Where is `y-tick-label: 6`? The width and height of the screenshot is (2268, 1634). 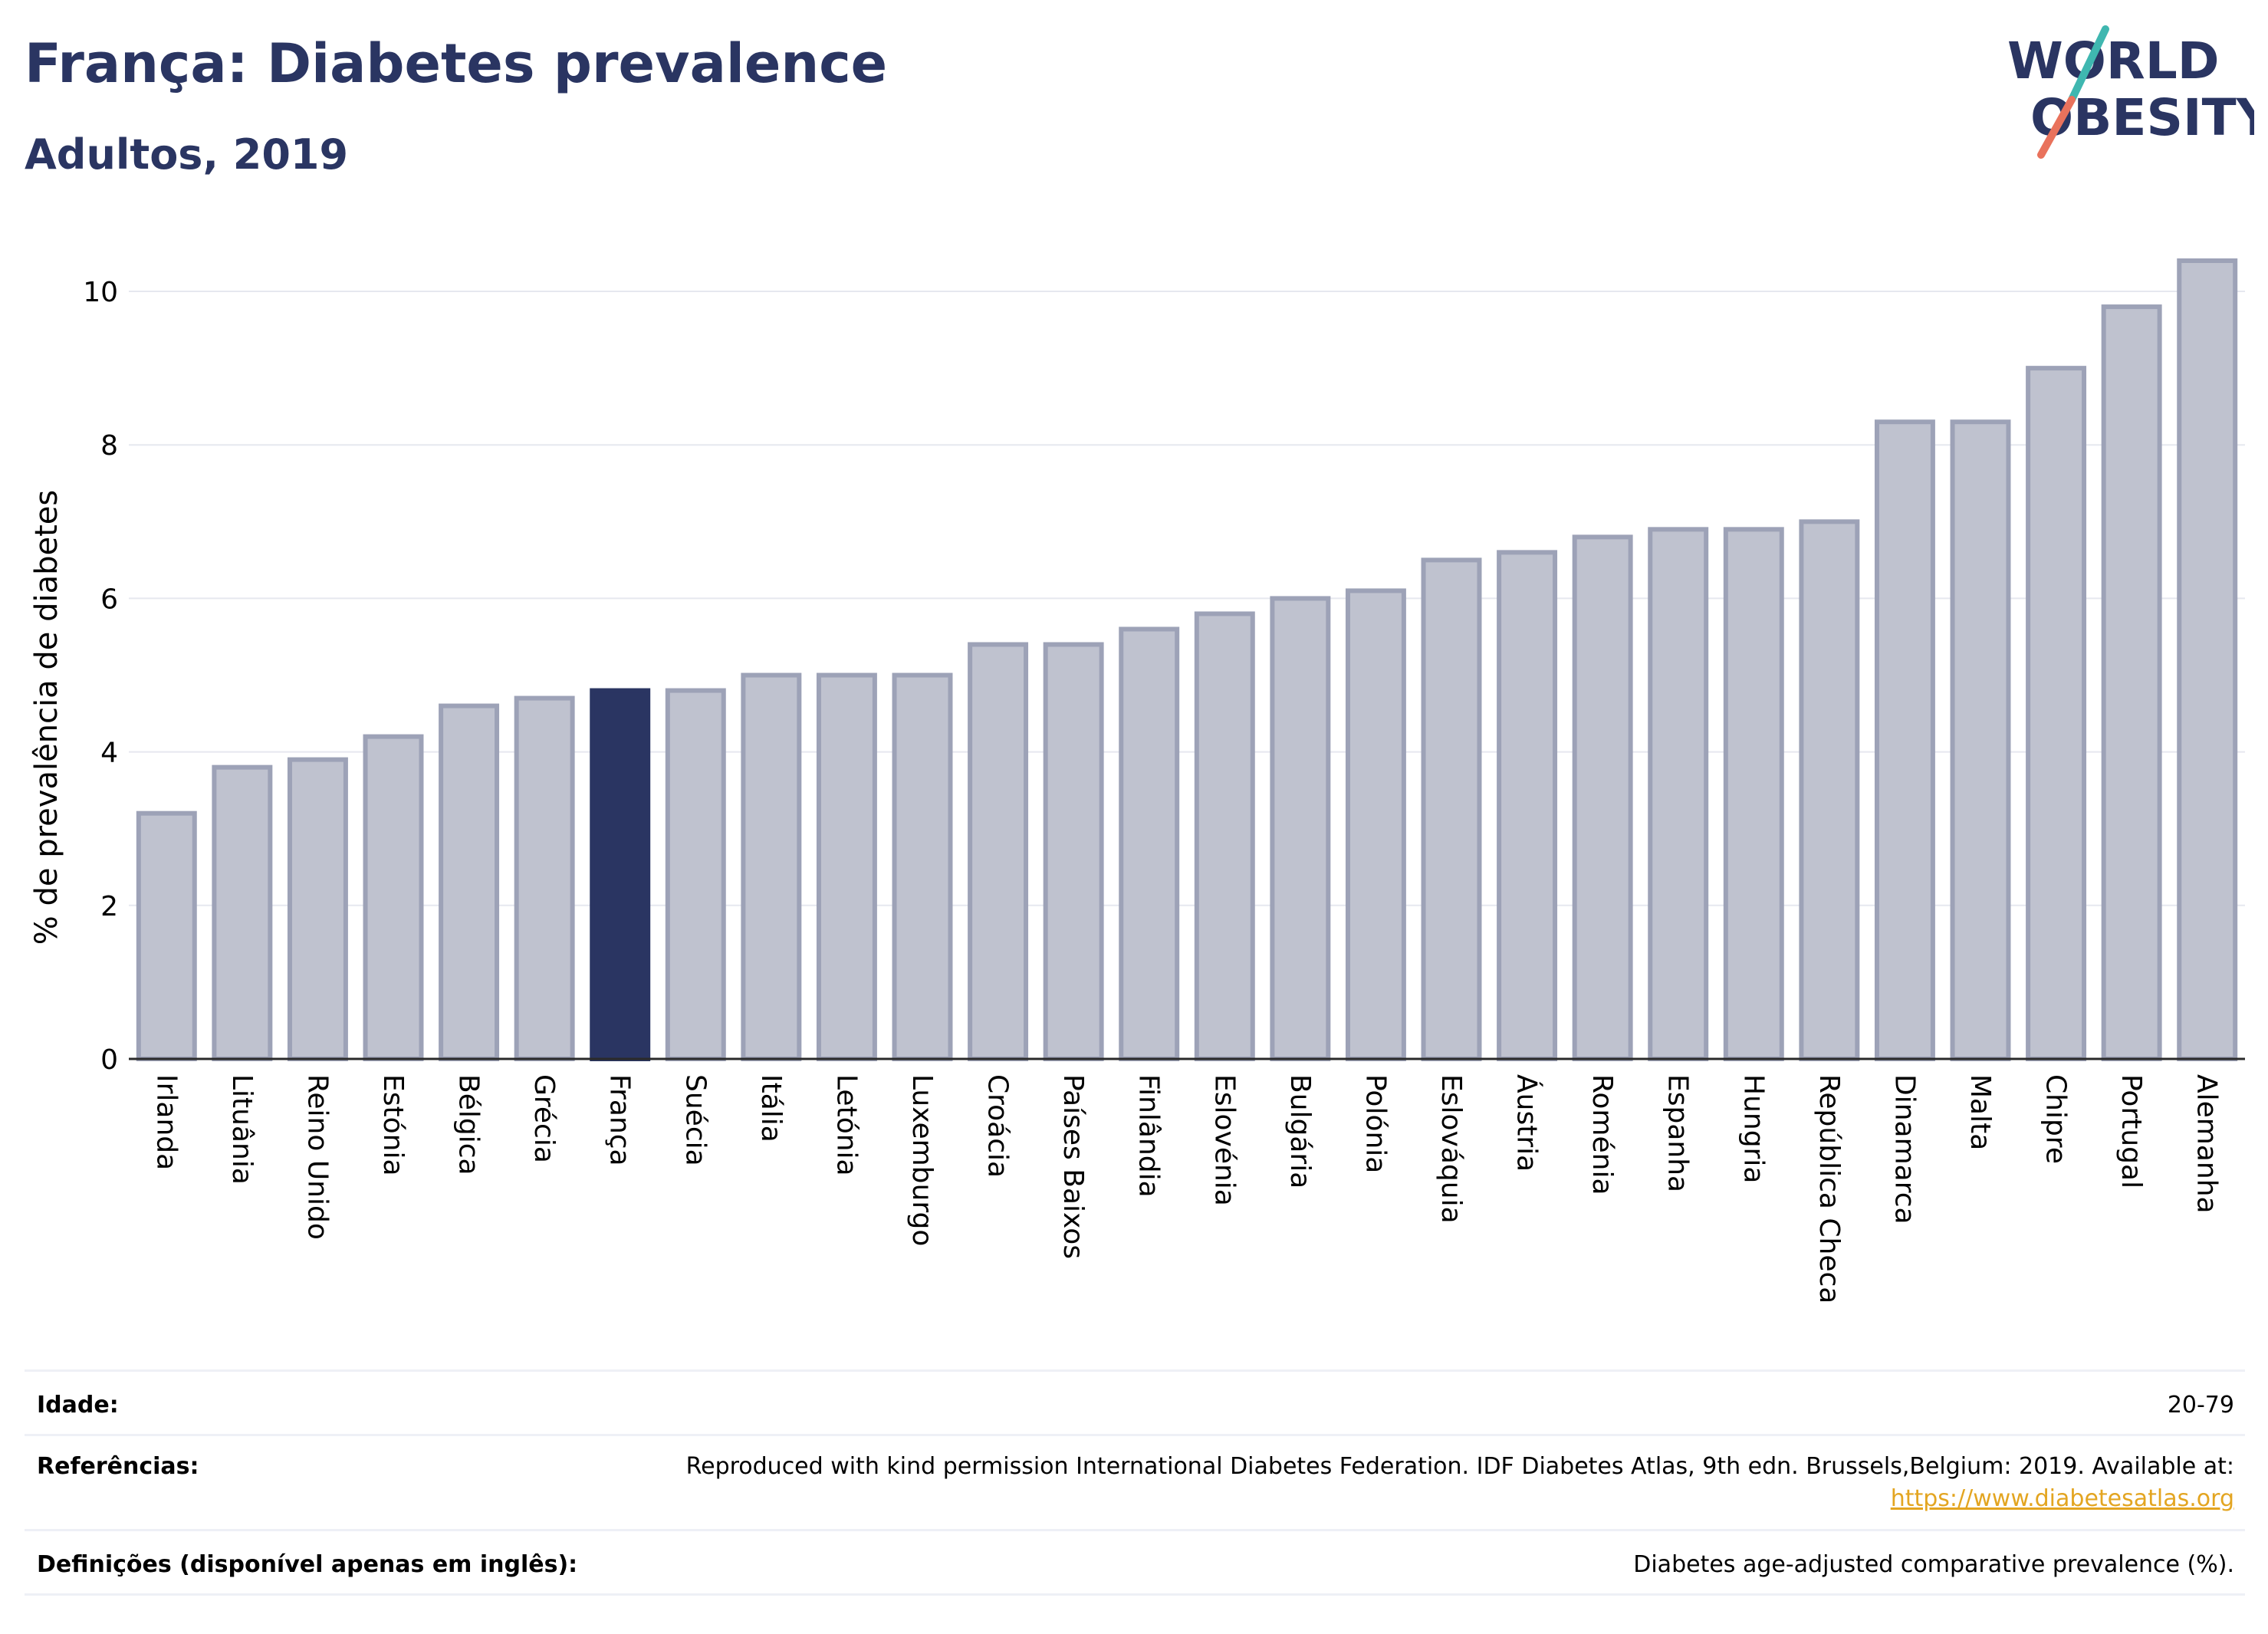
y-tick-label: 6 is located at coordinates (109, 599).